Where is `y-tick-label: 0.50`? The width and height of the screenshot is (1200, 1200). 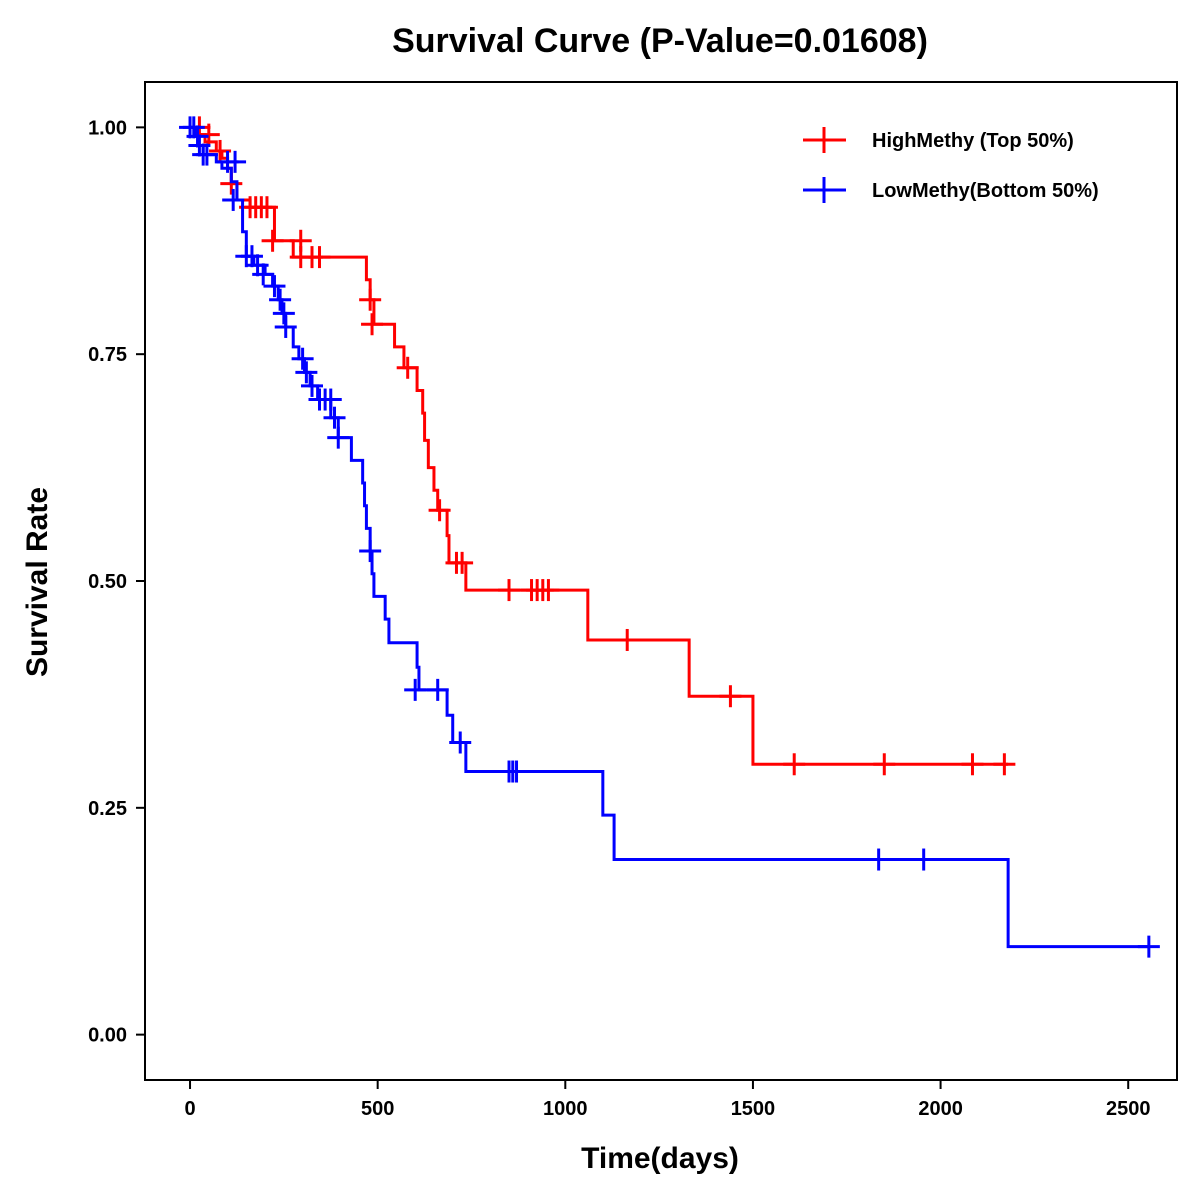 y-tick-label: 0.50 is located at coordinates (107, 582).